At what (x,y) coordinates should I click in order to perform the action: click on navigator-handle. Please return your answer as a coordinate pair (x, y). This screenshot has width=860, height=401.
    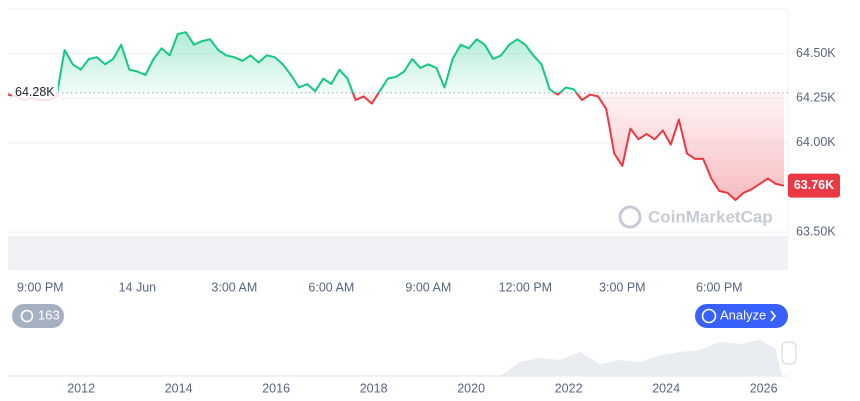
    Looking at the image, I should click on (789, 353).